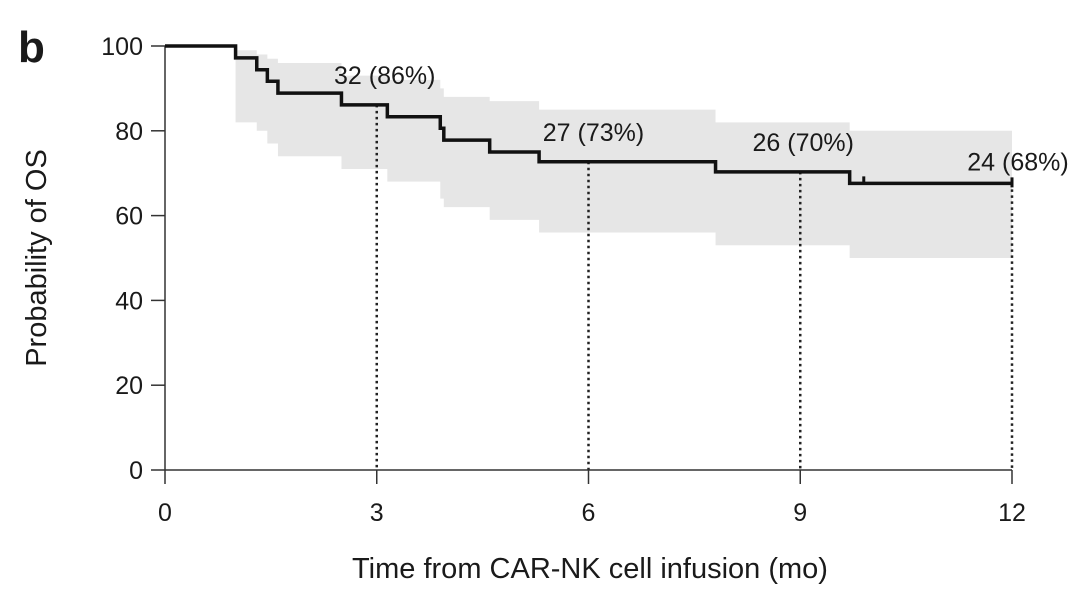 The height and width of the screenshot is (598, 1080). I want to click on annotation-layer: 32 (86%) 27 (73%) 26 (70%) 24 (68%), so click(701, 119).